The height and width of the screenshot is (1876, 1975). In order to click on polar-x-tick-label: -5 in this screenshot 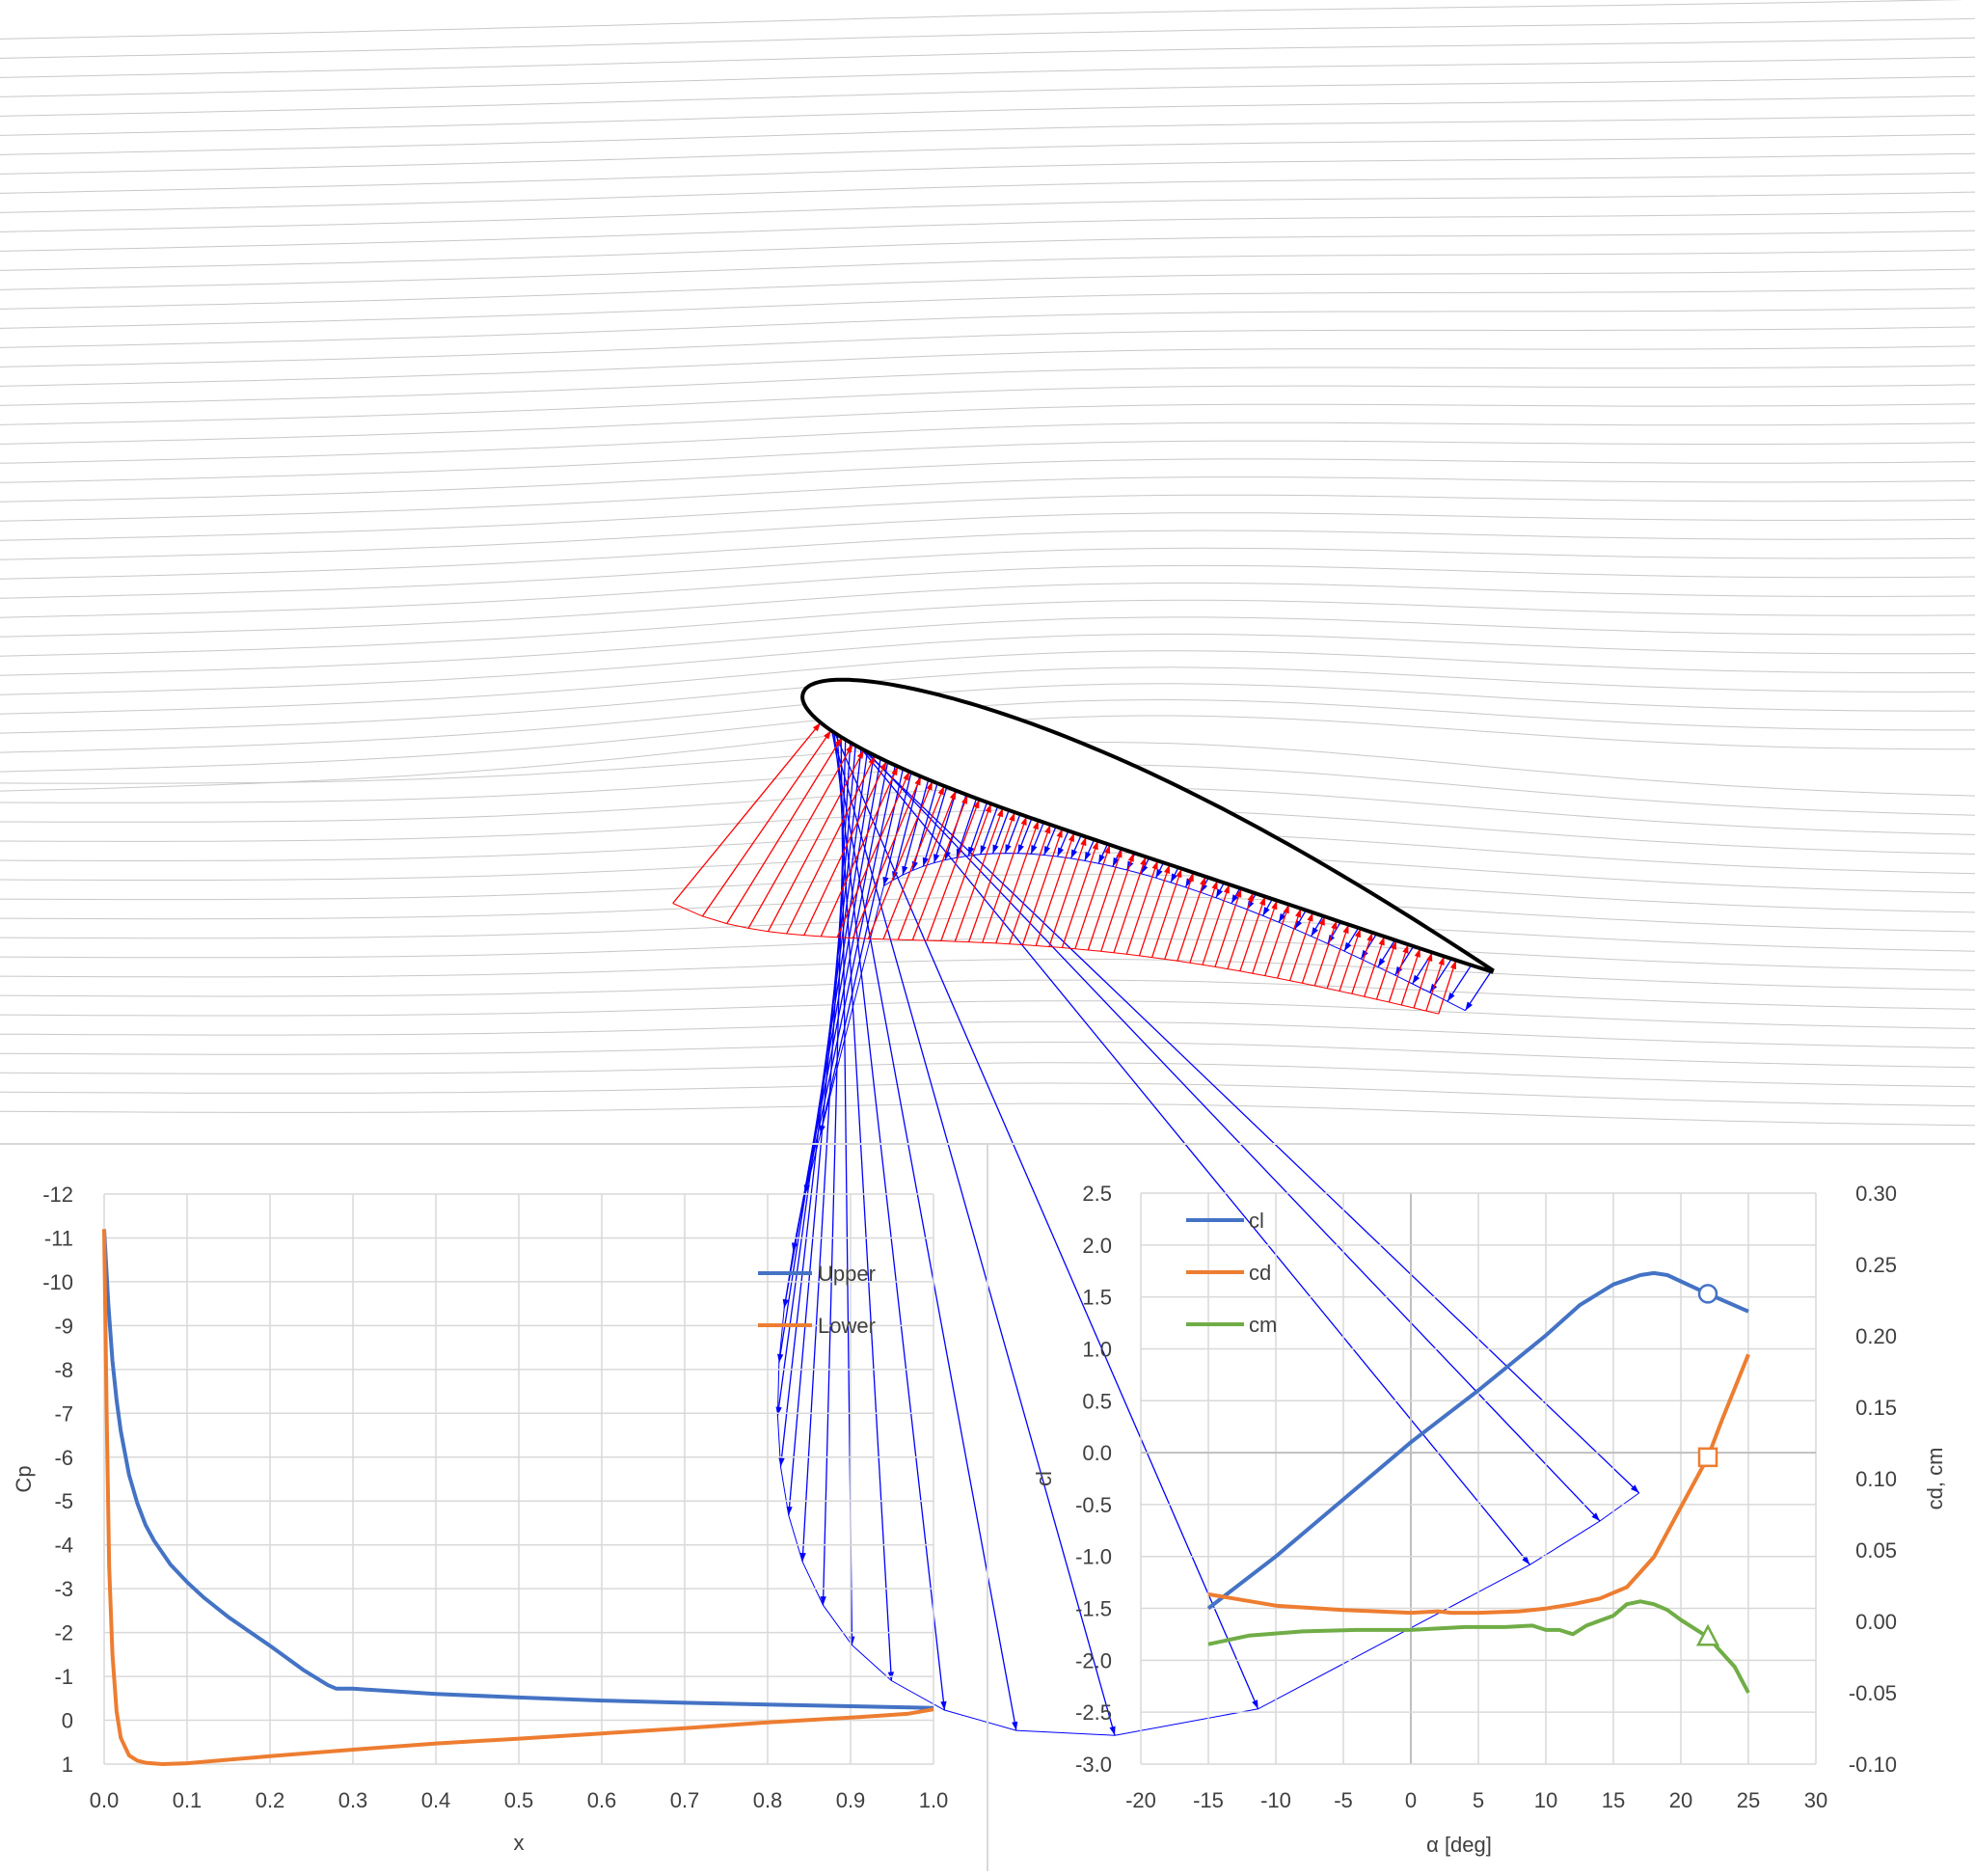, I will do `click(1343, 1800)`.